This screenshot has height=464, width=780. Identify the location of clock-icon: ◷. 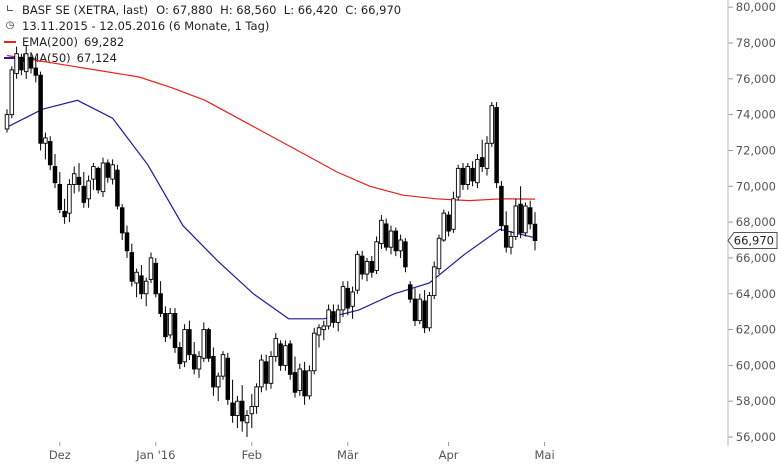
(10, 25).